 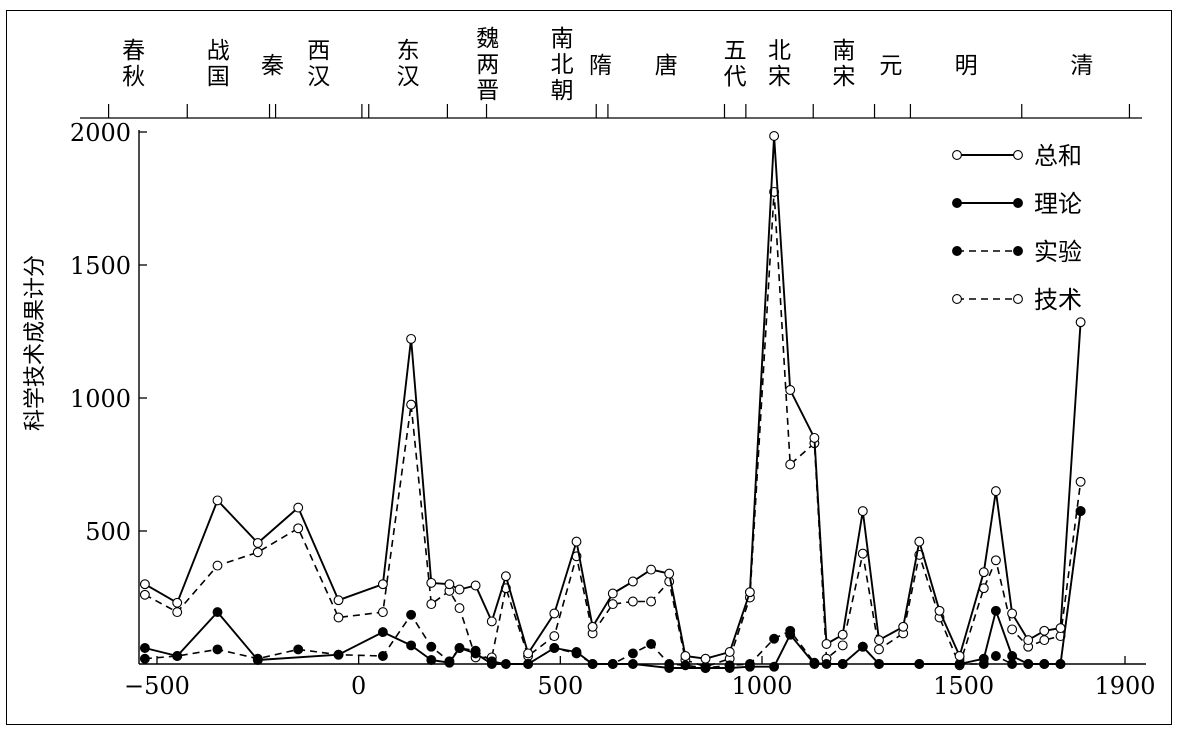 I want to click on x-tick-label: 1900, so click(x=1124, y=686).